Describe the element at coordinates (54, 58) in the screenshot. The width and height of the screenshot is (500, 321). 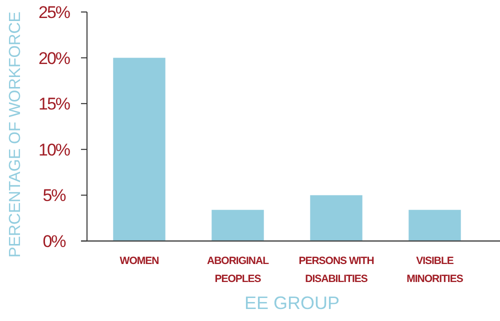
I see `y-tick-label: 20%` at that location.